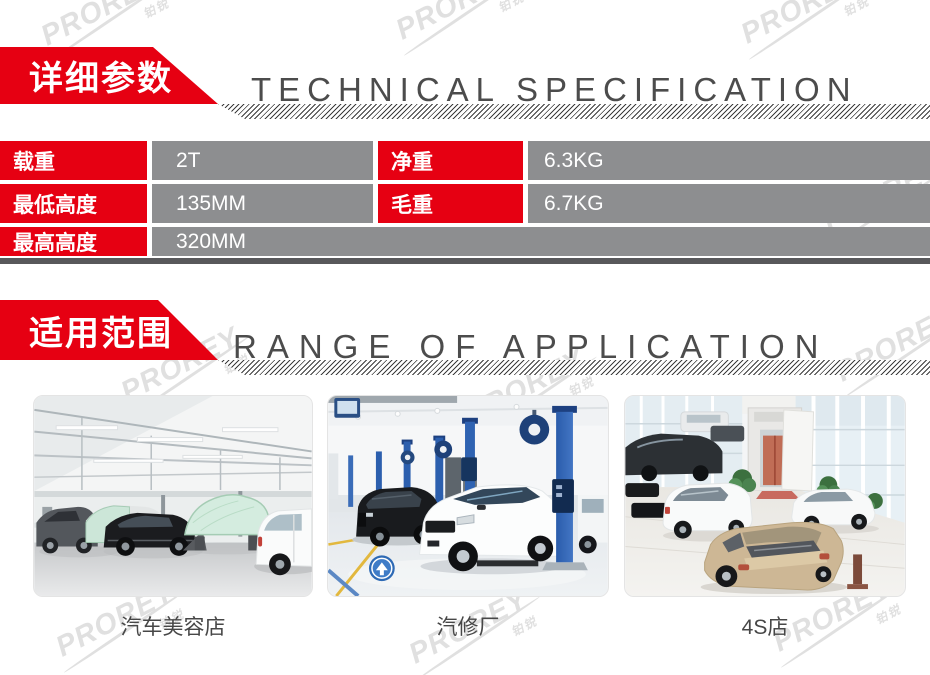 The height and width of the screenshot is (675, 930). Describe the element at coordinates (450, 160) in the screenshot. I see `spec-label: 净重` at that location.